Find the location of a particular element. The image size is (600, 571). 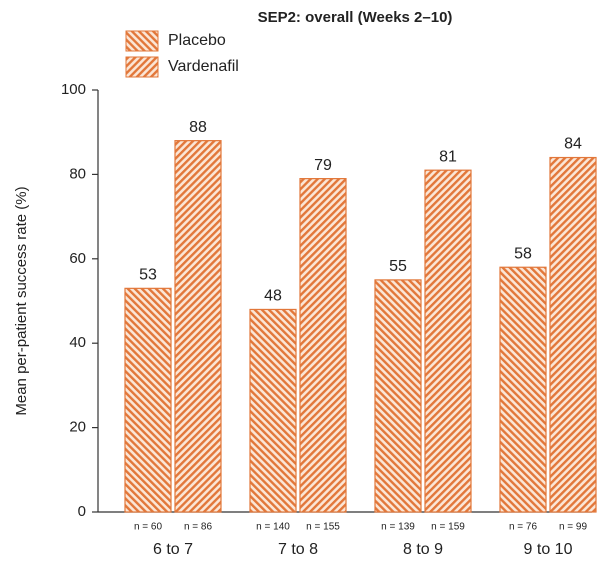

value-label: 88 is located at coordinates (198, 127).